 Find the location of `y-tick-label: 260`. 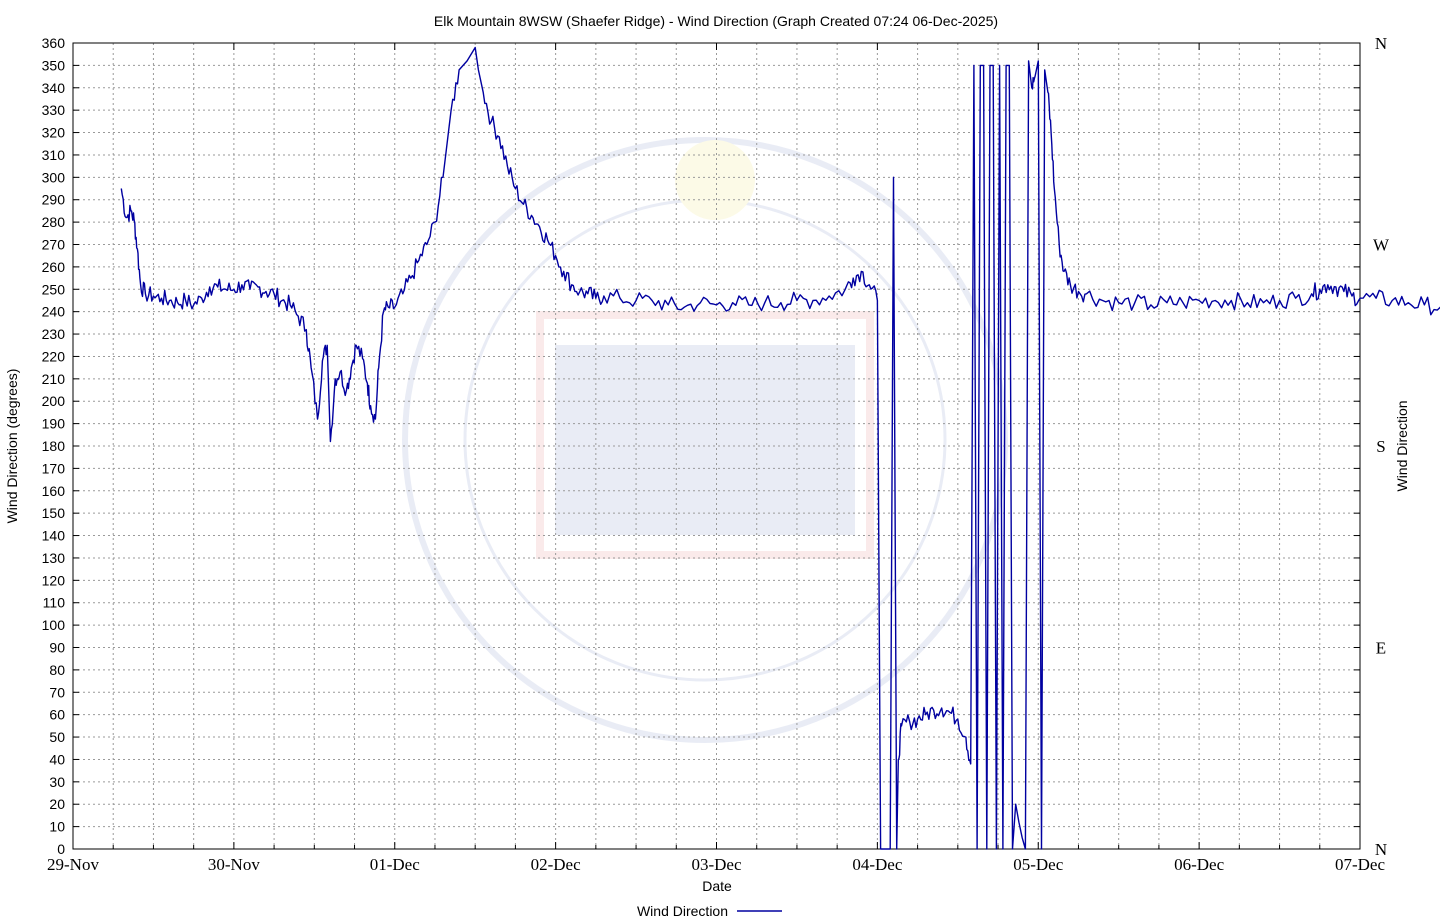

y-tick-label: 260 is located at coordinates (54, 267).